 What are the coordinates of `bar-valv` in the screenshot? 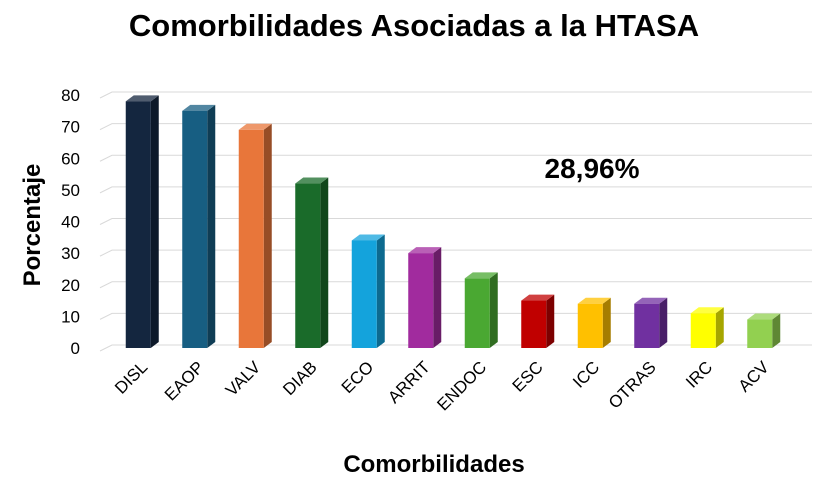 It's located at (255, 235).